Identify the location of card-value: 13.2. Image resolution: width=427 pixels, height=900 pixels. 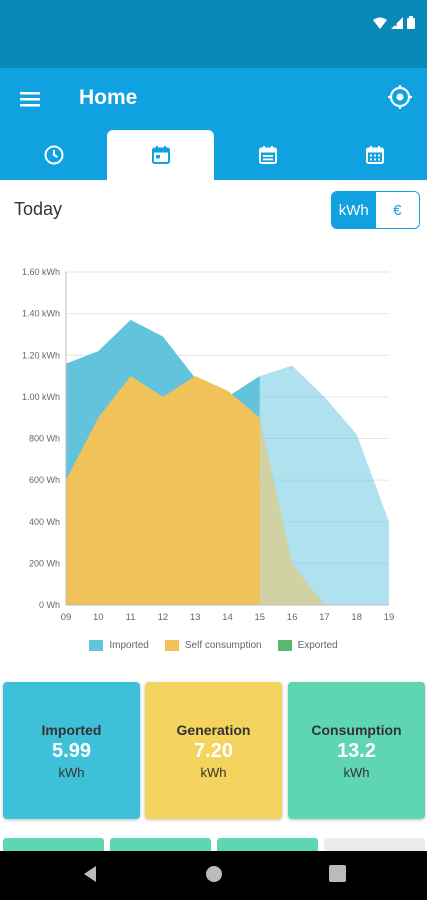
(356, 750).